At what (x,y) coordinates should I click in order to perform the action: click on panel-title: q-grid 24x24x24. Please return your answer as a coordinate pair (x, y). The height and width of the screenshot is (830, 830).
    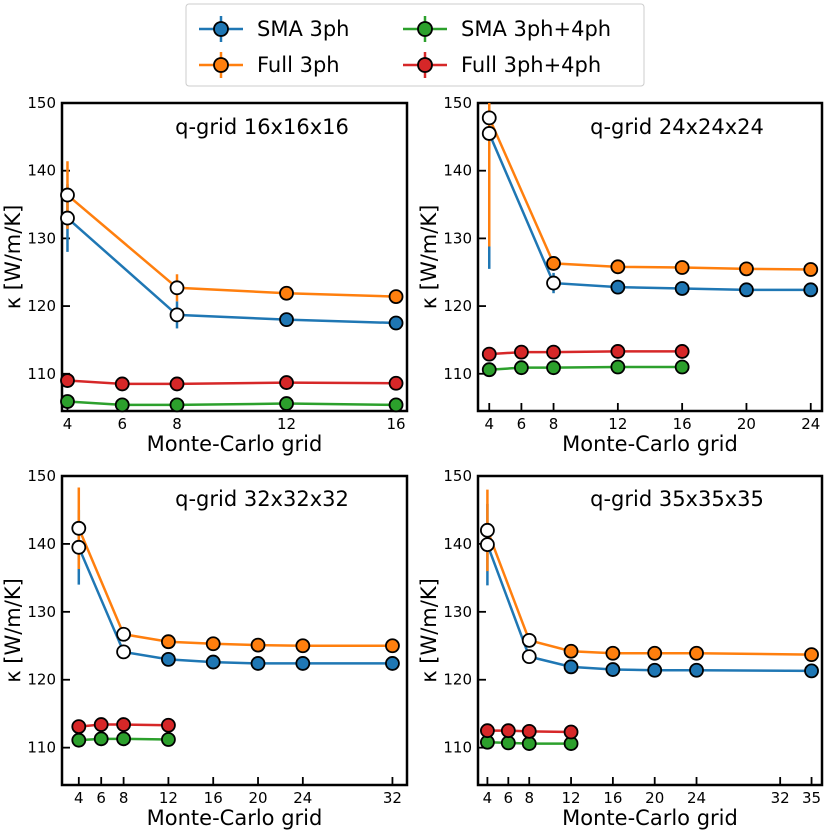
    Looking at the image, I should click on (677, 127).